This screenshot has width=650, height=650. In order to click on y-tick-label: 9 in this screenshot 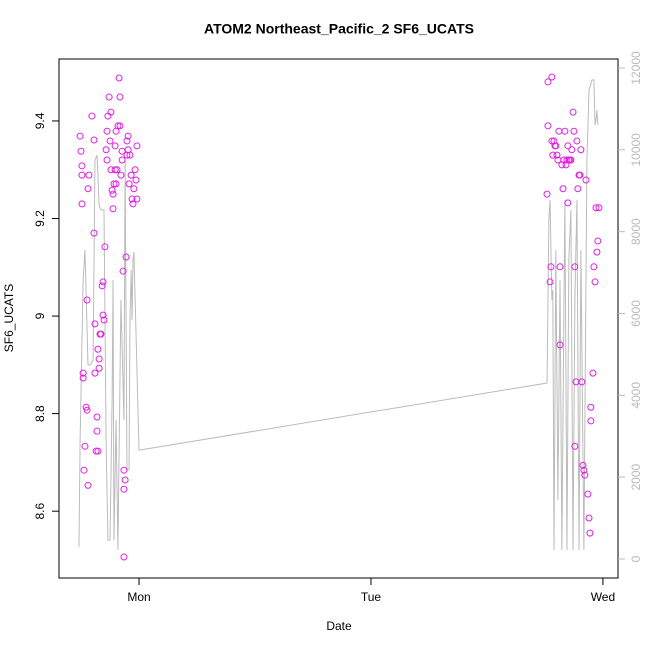, I will do `click(40, 315)`.